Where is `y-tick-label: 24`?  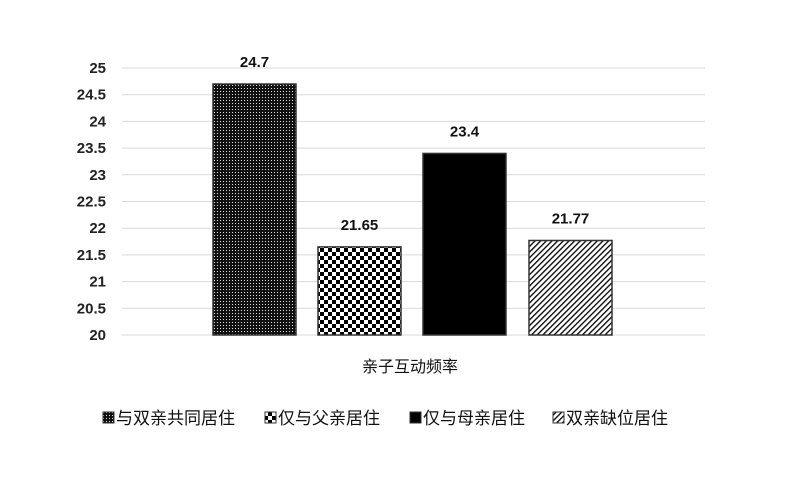 y-tick-label: 24 is located at coordinates (97, 121).